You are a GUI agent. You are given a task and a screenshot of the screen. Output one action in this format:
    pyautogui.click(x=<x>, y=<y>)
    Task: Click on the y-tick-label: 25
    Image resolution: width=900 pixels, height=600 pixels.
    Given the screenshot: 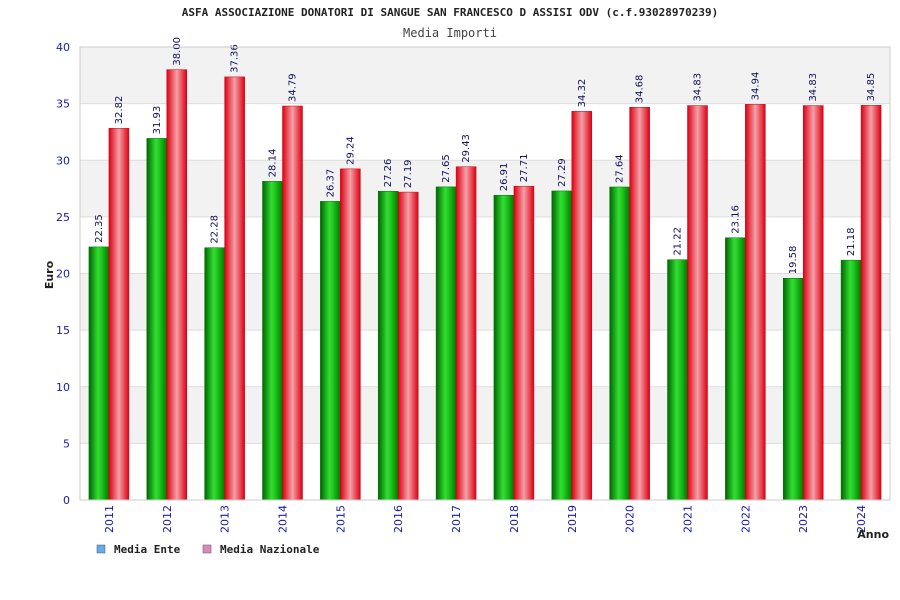 What is the action you would take?
    pyautogui.click(x=63, y=217)
    